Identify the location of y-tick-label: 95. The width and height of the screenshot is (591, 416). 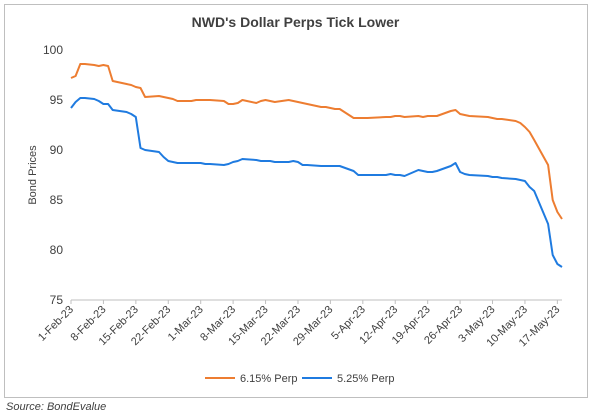
(57, 100).